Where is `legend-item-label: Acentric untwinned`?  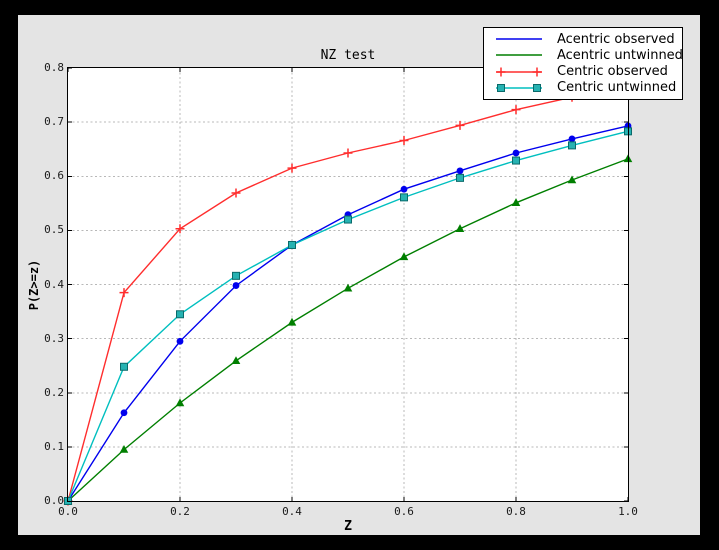 legend-item-label: Acentric untwinned is located at coordinates (620, 55).